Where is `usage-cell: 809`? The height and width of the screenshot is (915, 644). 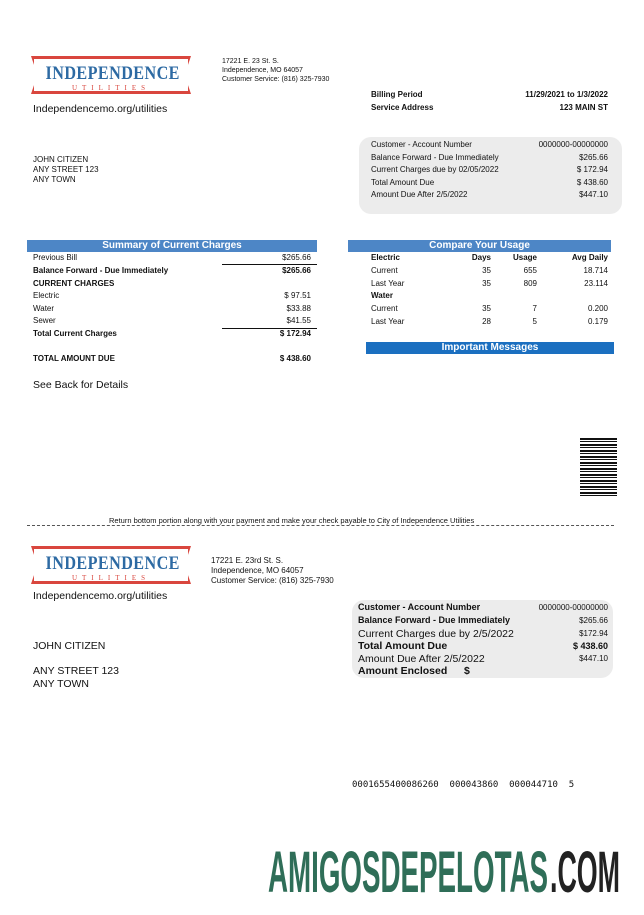 usage-cell: 809 is located at coordinates (530, 283).